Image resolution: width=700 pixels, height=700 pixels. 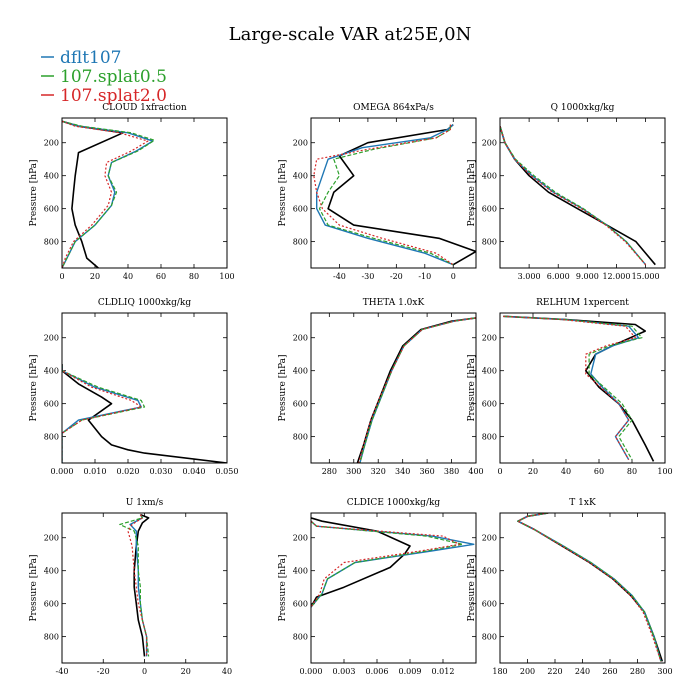 What do you see at coordinates (637, 671) in the screenshot?
I see `x-tick-label: 280` at bounding box center [637, 671].